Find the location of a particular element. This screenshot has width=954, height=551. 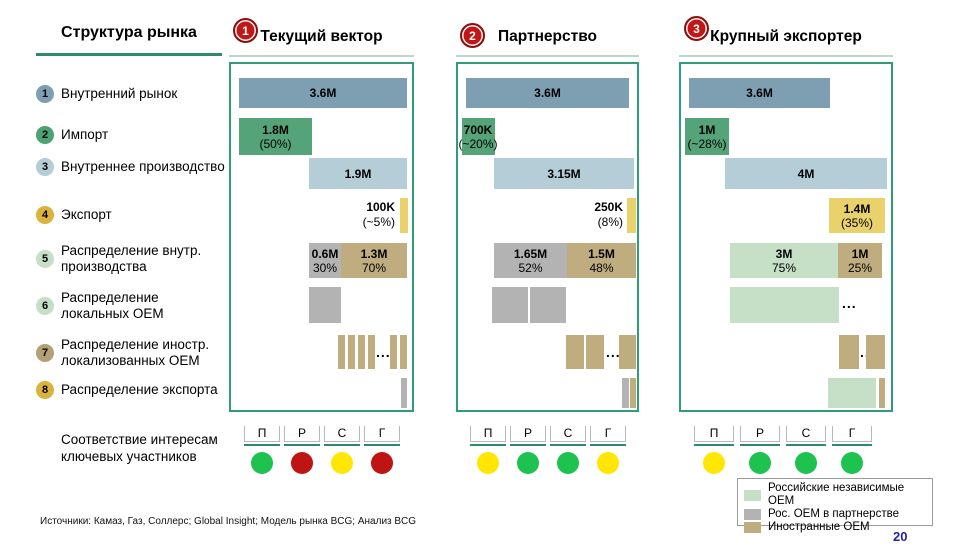

step-1-badge: 1 is located at coordinates (45, 94).